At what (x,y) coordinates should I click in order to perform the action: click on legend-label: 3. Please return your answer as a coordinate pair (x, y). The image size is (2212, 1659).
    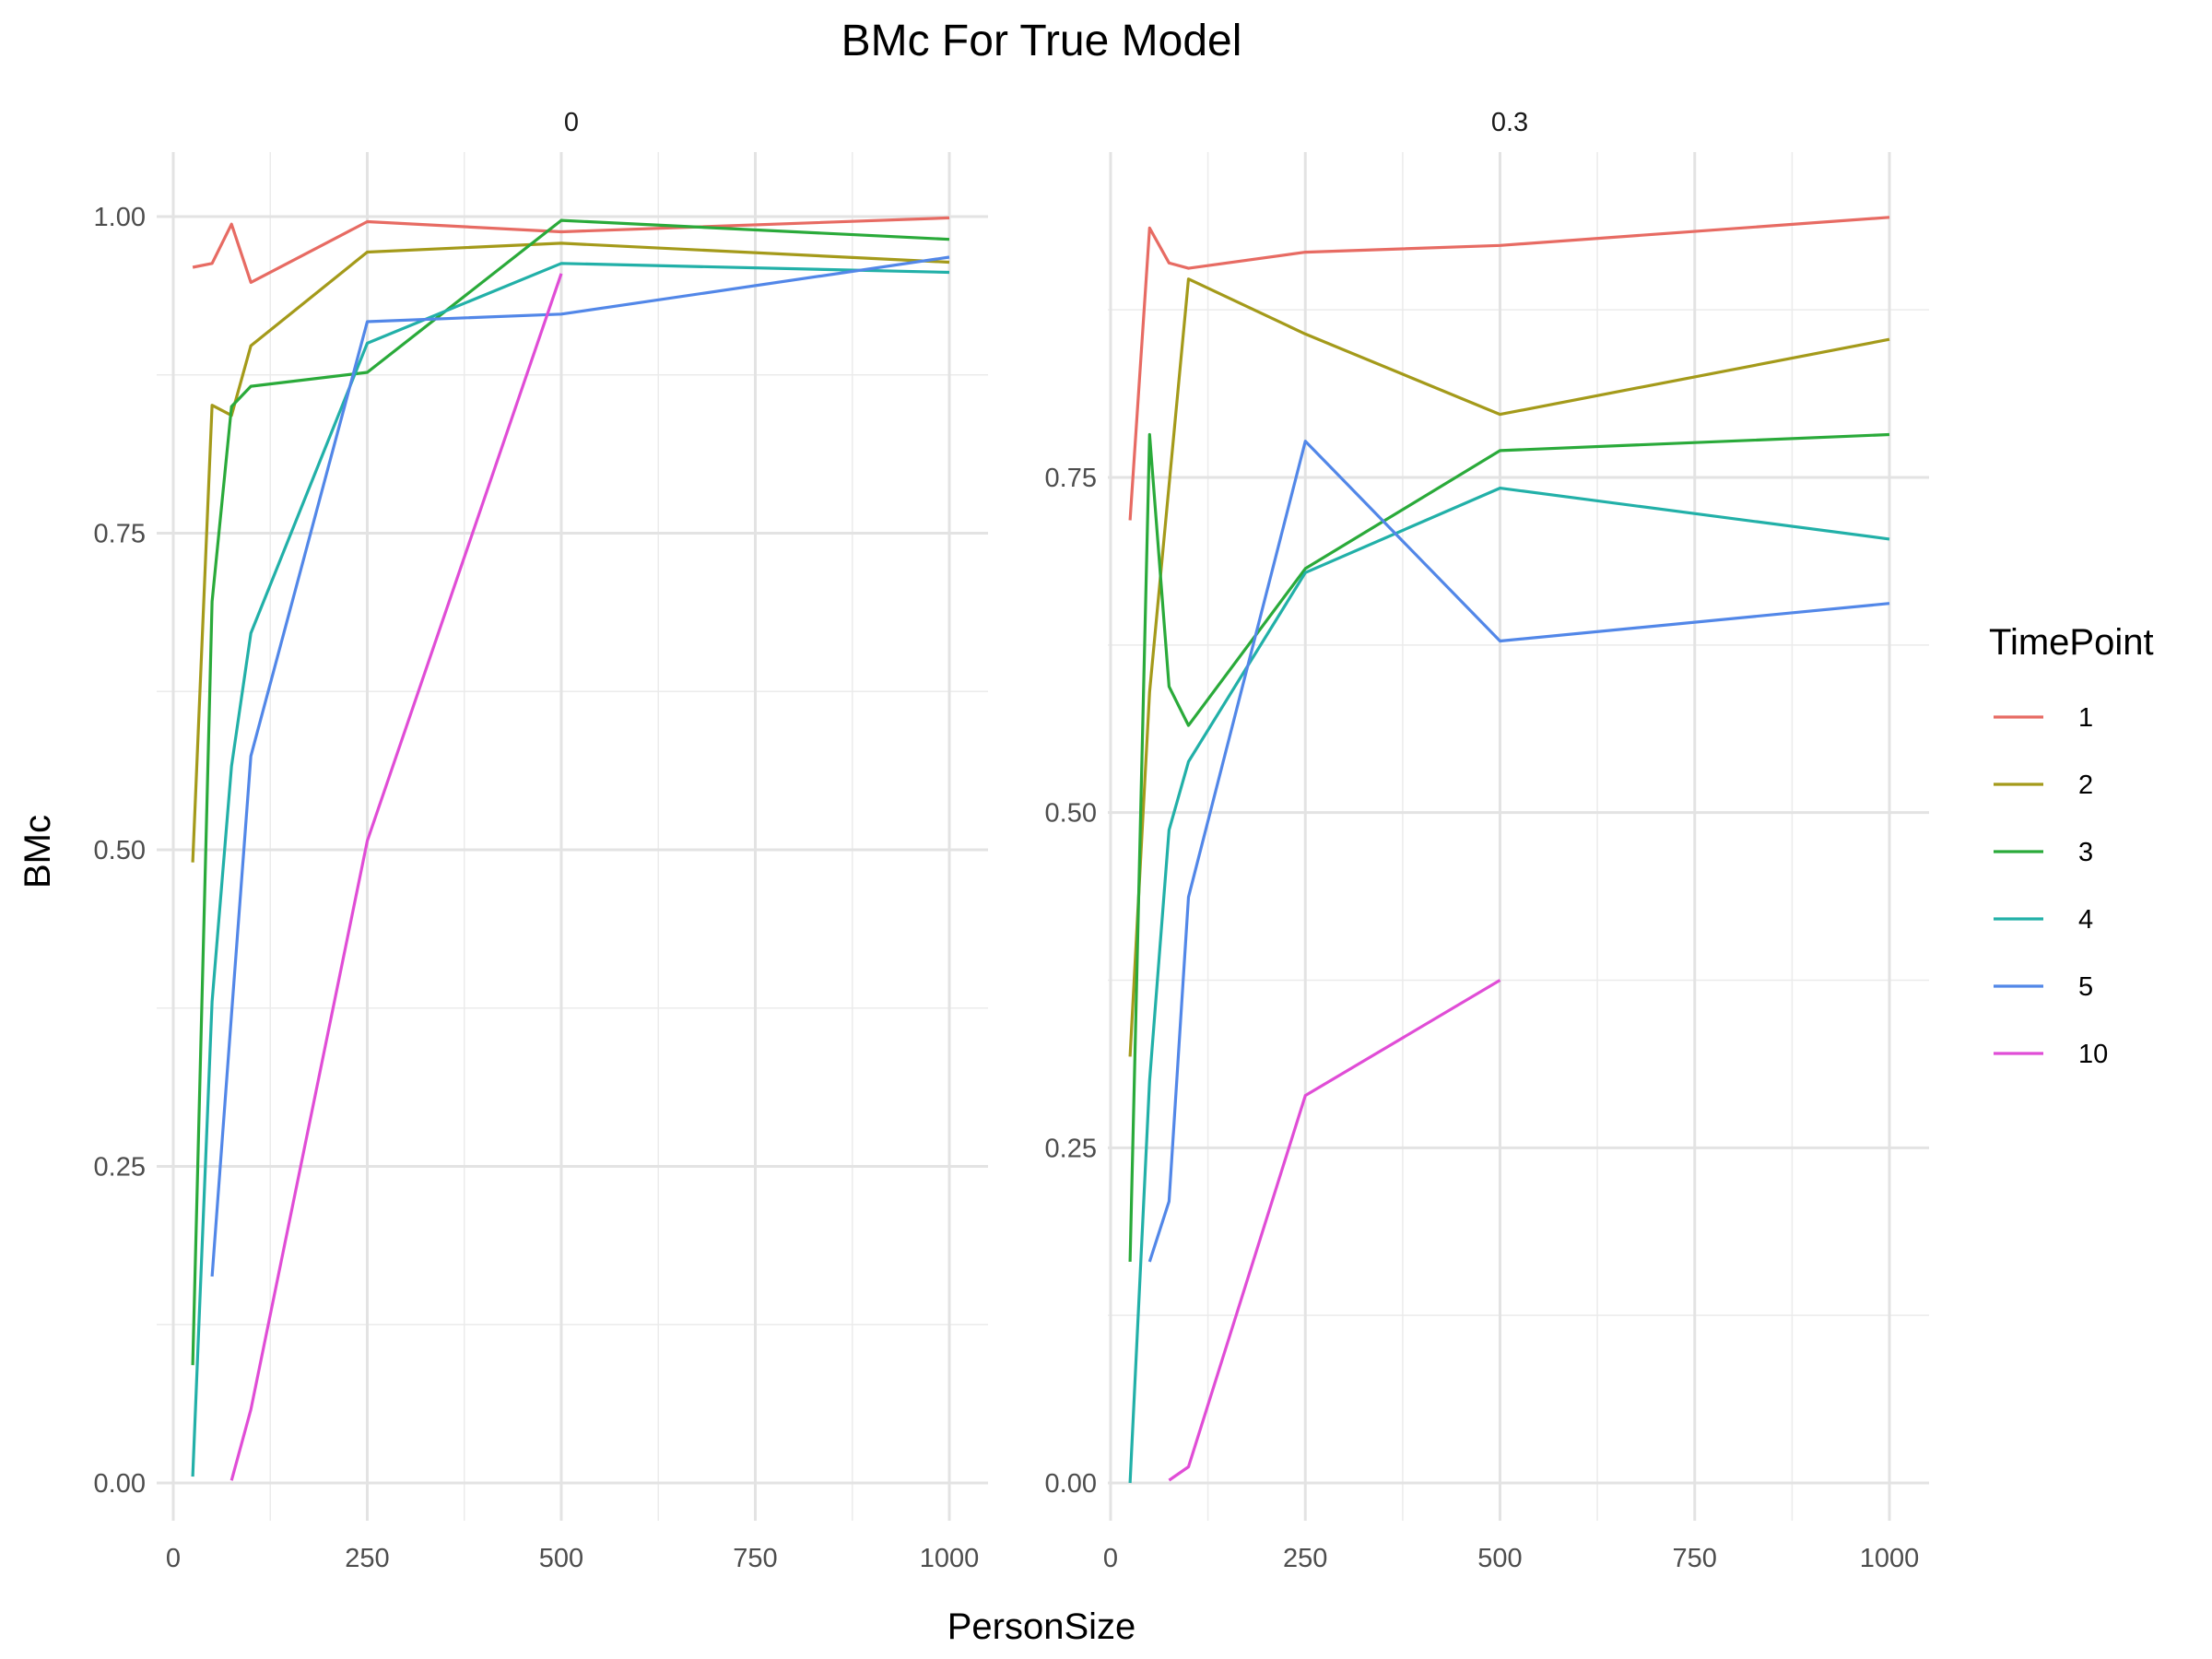
    Looking at the image, I should click on (2085, 852).